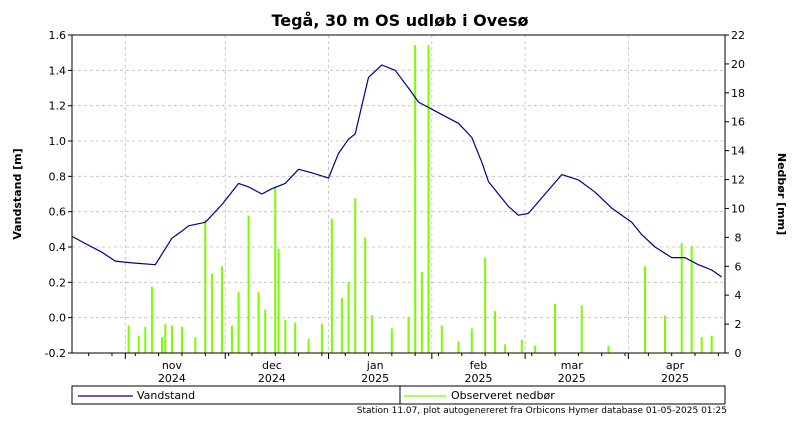 This screenshot has height=425, width=800. What do you see at coordinates (58, 35) in the screenshot?
I see `y-tick-label: 1.6` at bounding box center [58, 35].